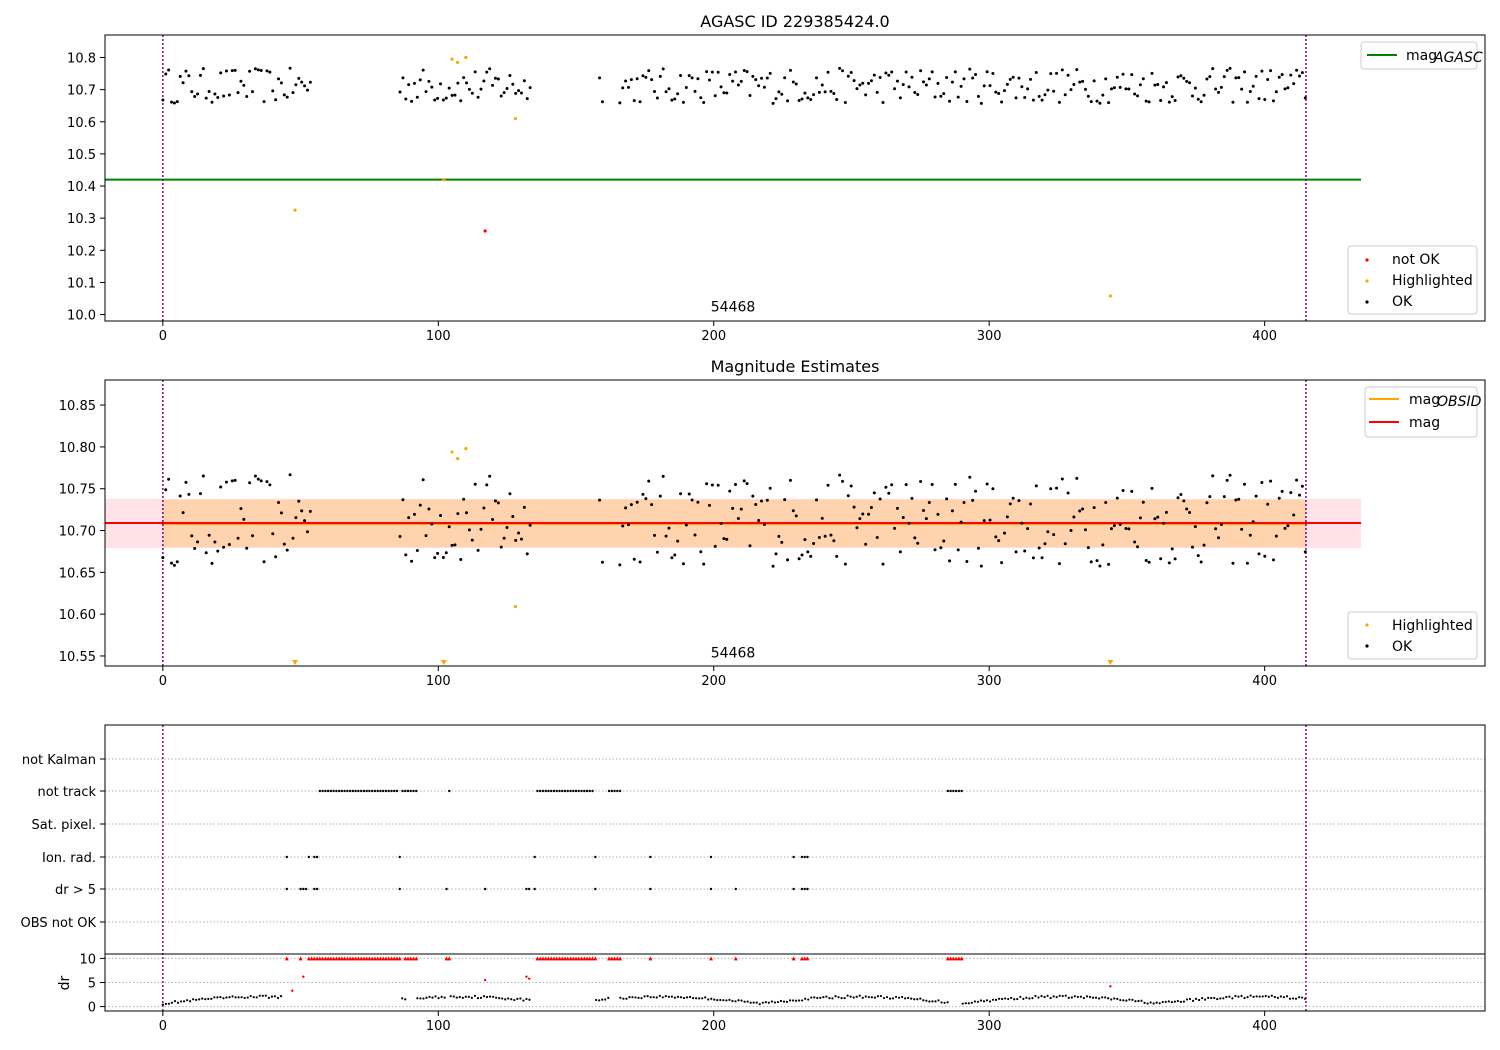 Image resolution: width=1500 pixels, height=1050 pixels. Describe the element at coordinates (92, 1008) in the screenshot. I see `dr-tick-label: 0` at that location.